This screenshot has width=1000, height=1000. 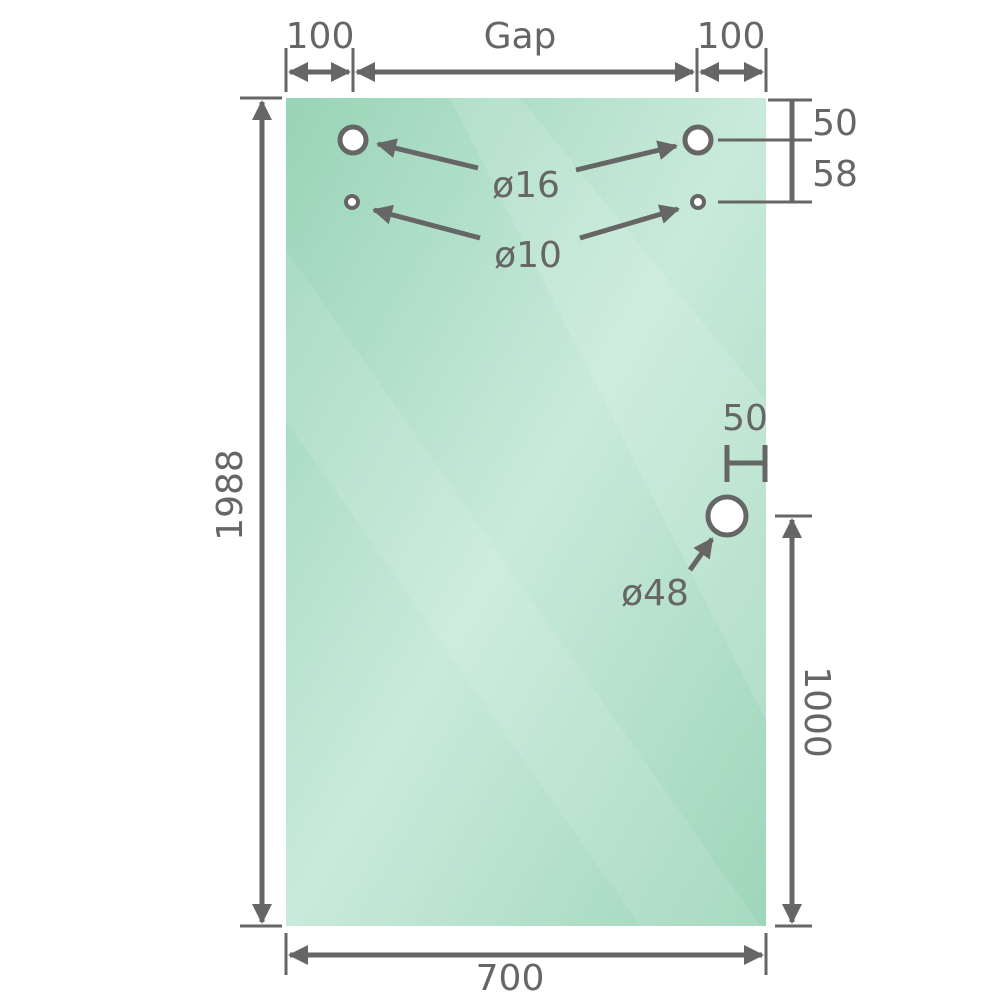 I want to click on handle-hole-label: ø48, so click(x=655, y=593).